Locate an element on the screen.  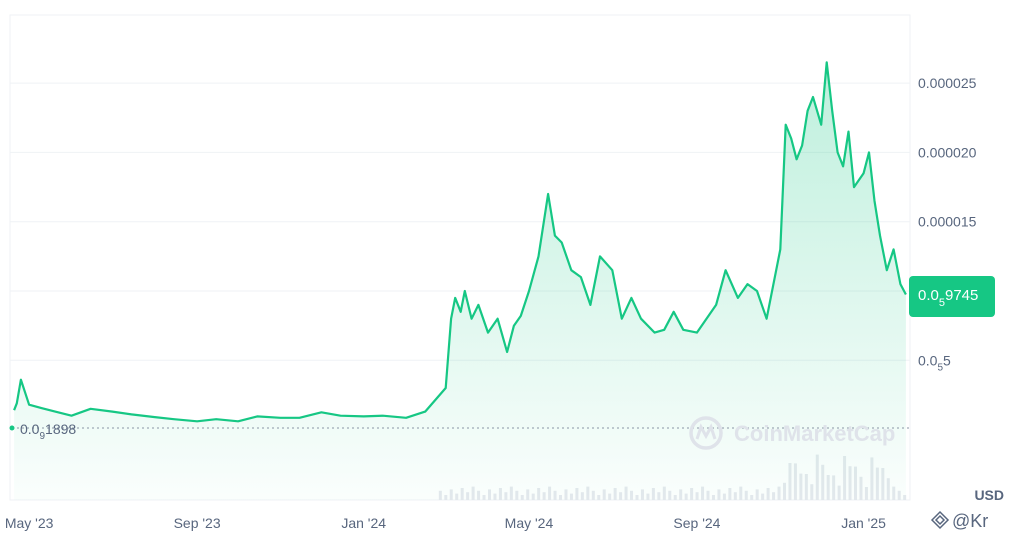
y-tick-label: 0.000025 is located at coordinates (947, 83).